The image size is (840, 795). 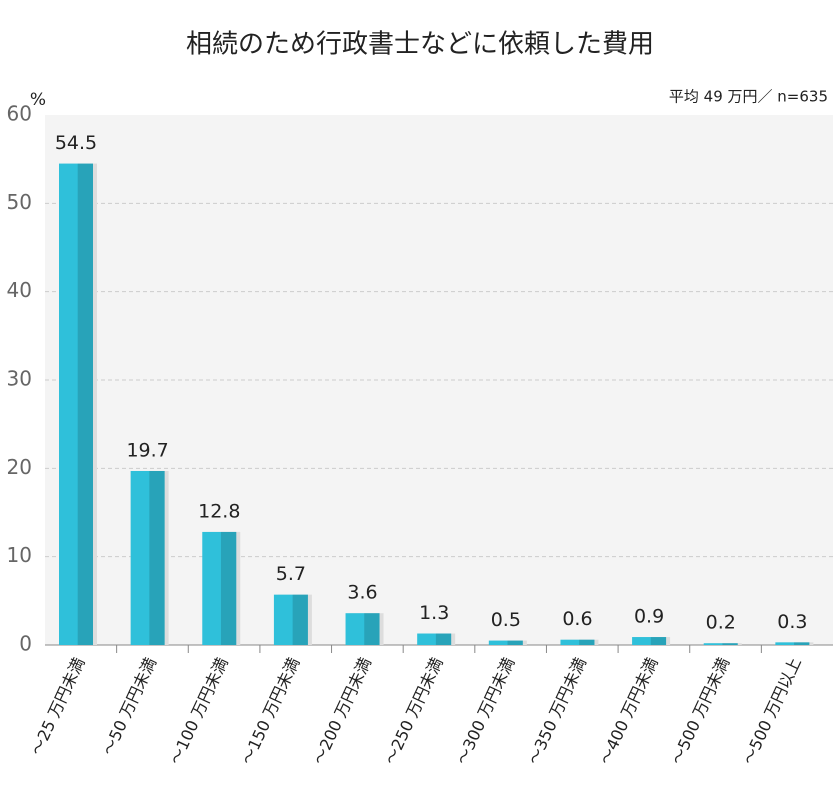 I want to click on value-label: 1.3, so click(x=434, y=613).